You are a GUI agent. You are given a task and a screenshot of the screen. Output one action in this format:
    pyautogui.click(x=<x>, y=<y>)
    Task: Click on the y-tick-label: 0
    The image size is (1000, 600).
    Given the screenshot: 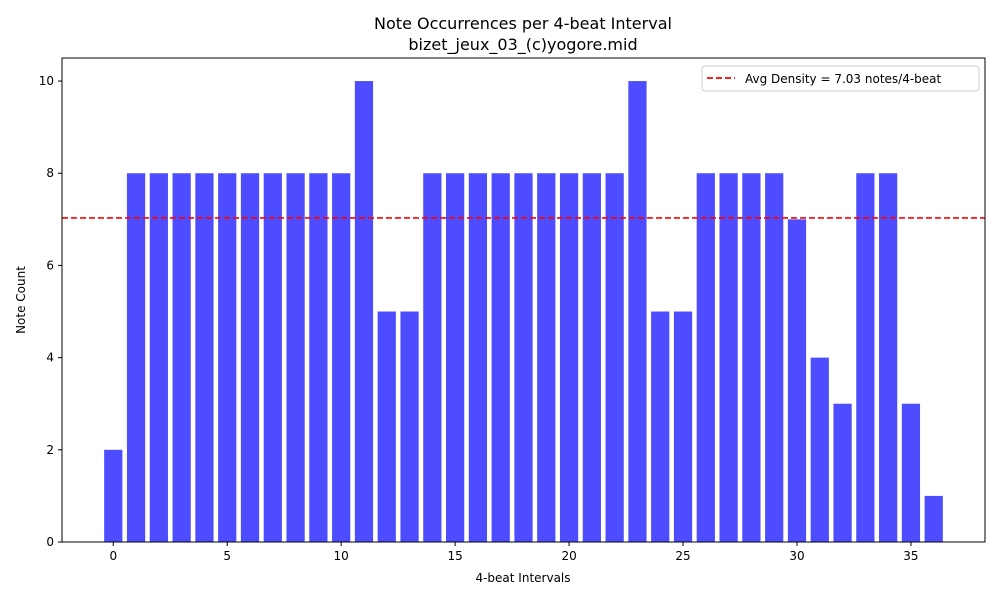 What is the action you would take?
    pyautogui.click(x=50, y=542)
    